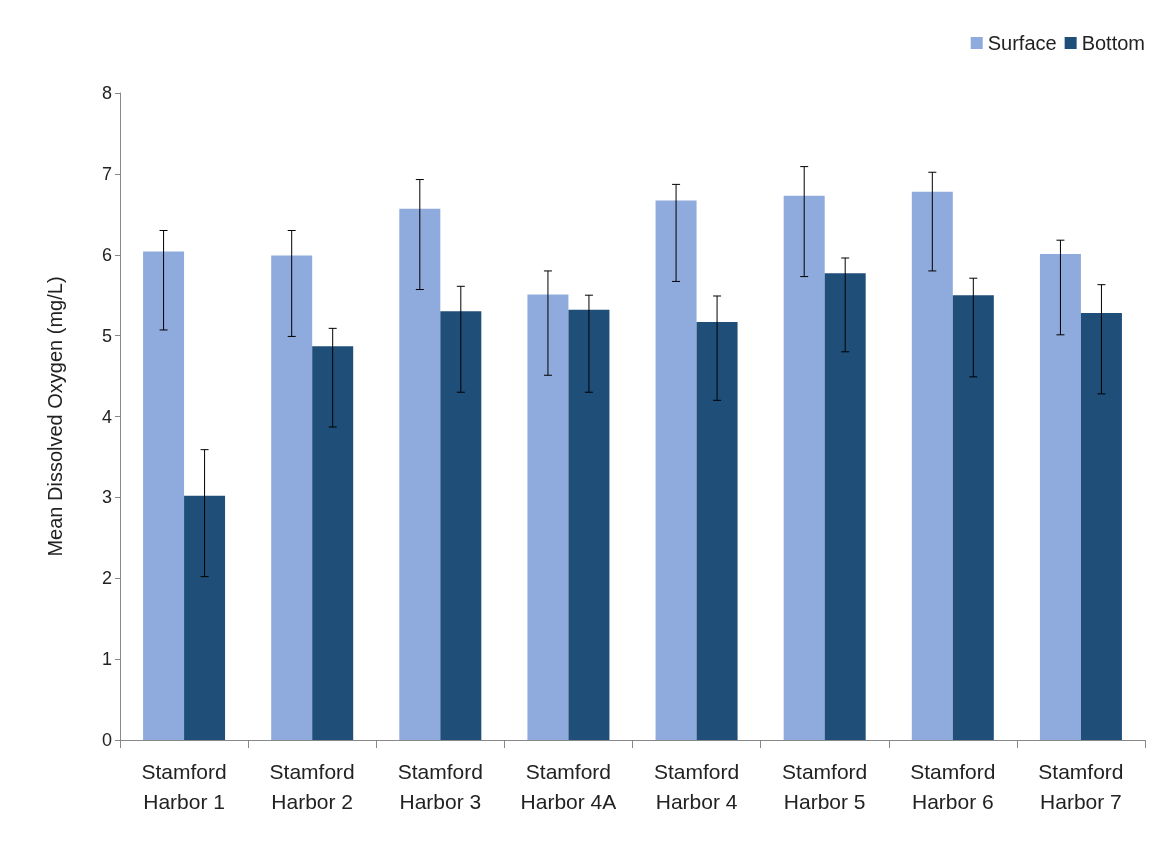 The image size is (1173, 848). Describe the element at coordinates (106, 335) in the screenshot. I see `y-tick-label: 5` at that location.